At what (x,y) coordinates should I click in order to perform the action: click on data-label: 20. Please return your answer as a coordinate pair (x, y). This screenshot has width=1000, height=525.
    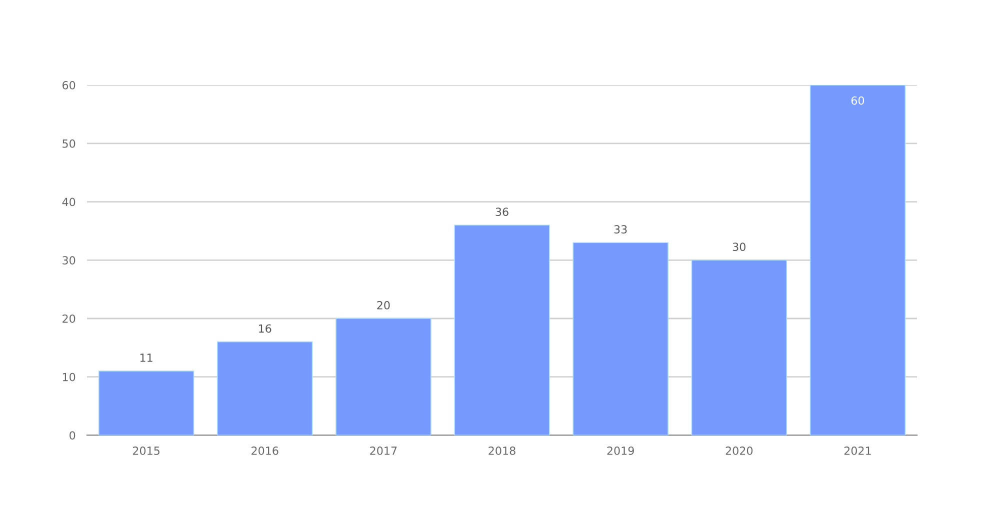
    Looking at the image, I should click on (383, 305).